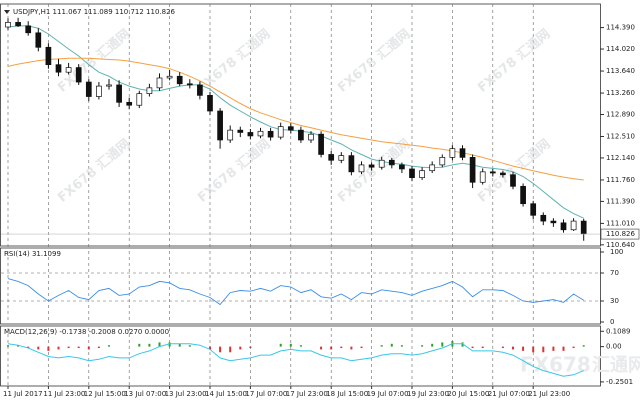 The width and height of the screenshot is (640, 400). Describe the element at coordinates (509, 394) in the screenshot. I see `x-tick-label: 21 Jul 07:00` at that location.